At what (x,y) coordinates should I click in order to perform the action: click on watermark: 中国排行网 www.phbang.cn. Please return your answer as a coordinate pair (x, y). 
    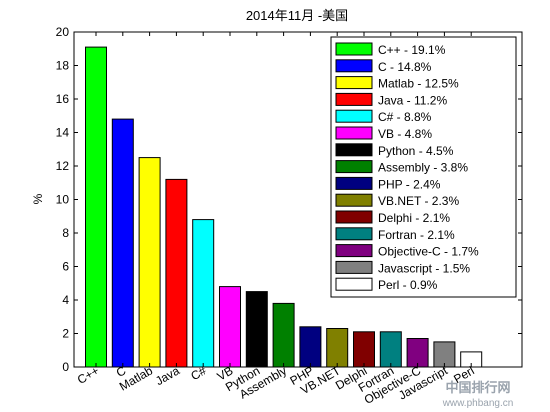
    Looking at the image, I should click on (478, 394).